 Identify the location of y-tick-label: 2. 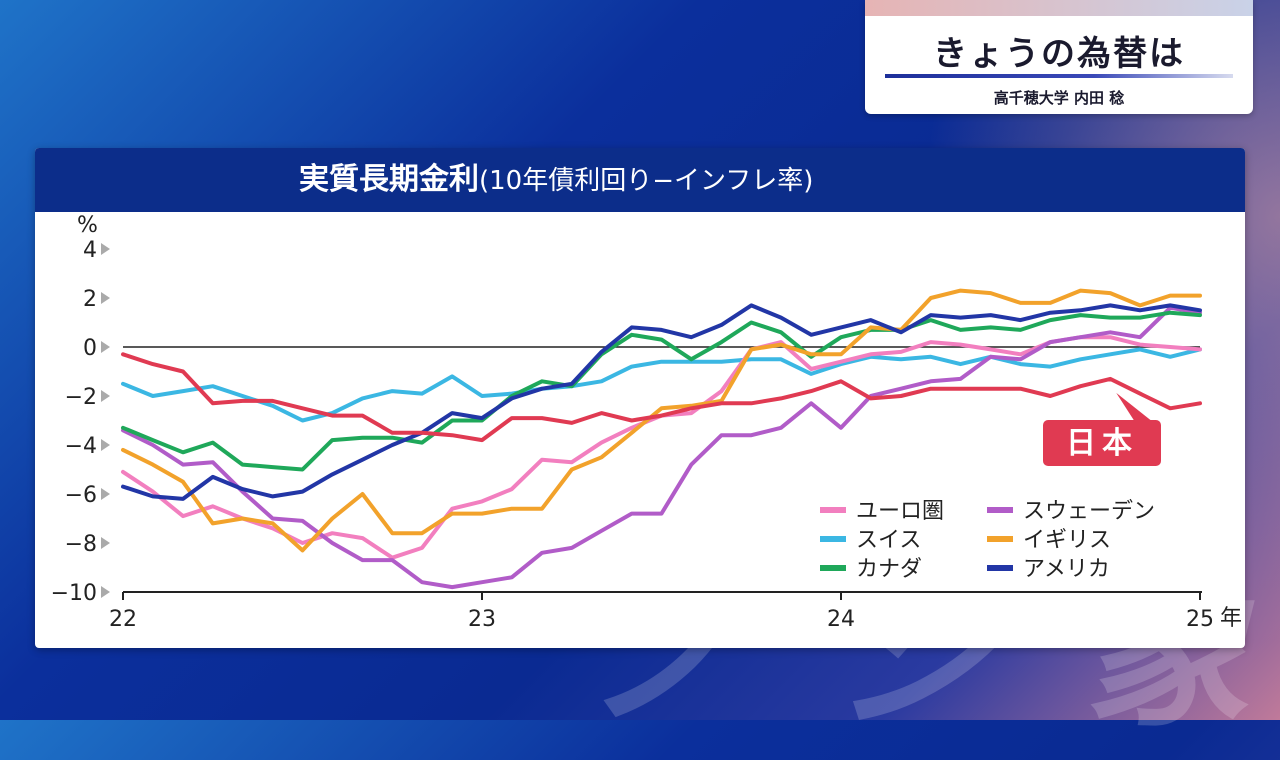
(90, 299).